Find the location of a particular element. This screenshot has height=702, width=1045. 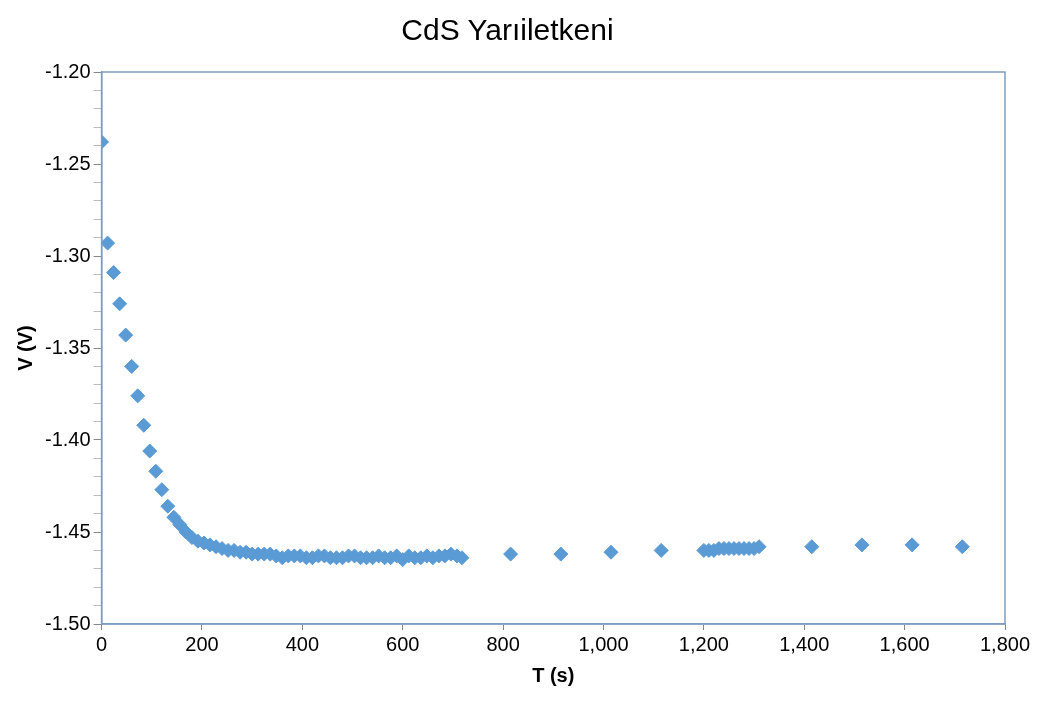

y-tick-label: -1.35 is located at coordinates (67, 346).